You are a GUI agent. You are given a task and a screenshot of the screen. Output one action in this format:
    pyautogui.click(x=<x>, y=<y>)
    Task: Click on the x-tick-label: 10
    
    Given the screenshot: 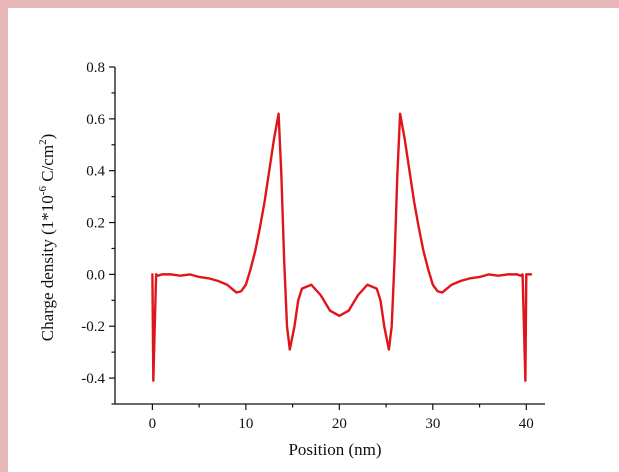 What is the action you would take?
    pyautogui.click(x=245, y=424)
    